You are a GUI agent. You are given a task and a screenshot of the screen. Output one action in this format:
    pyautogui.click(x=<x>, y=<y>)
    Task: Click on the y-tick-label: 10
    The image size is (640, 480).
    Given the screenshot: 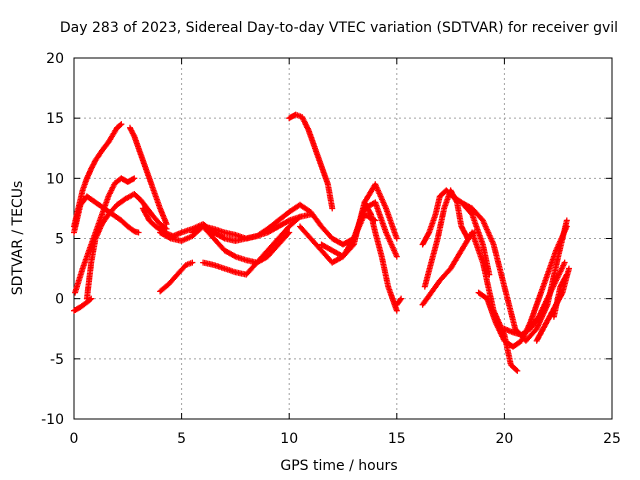 What is the action you would take?
    pyautogui.click(x=55, y=179)
    